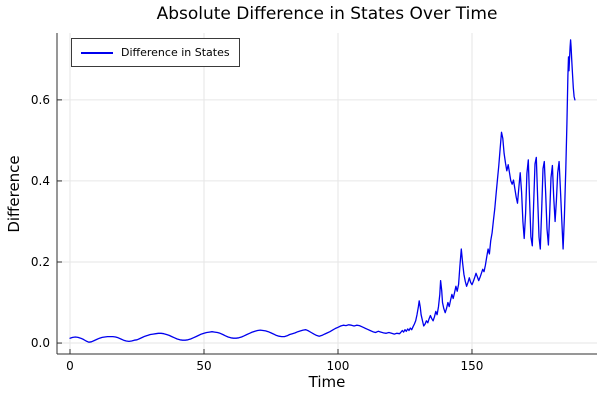 This screenshot has width=600, height=400. Describe the element at coordinates (40, 343) in the screenshot. I see `y-tick-label: 0.0` at that location.